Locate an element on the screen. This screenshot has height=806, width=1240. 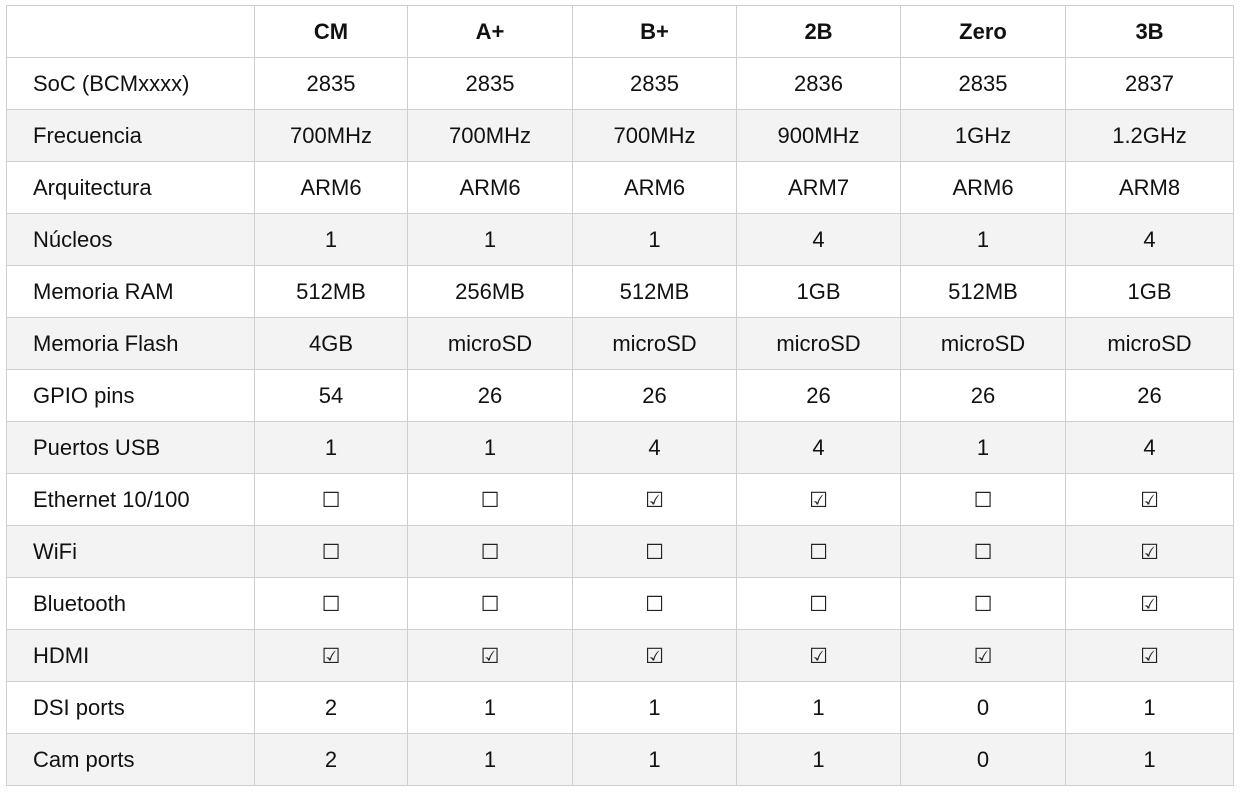
table-row: GPIO pins 54 26 26 26 26 26 is located at coordinates (620, 395).